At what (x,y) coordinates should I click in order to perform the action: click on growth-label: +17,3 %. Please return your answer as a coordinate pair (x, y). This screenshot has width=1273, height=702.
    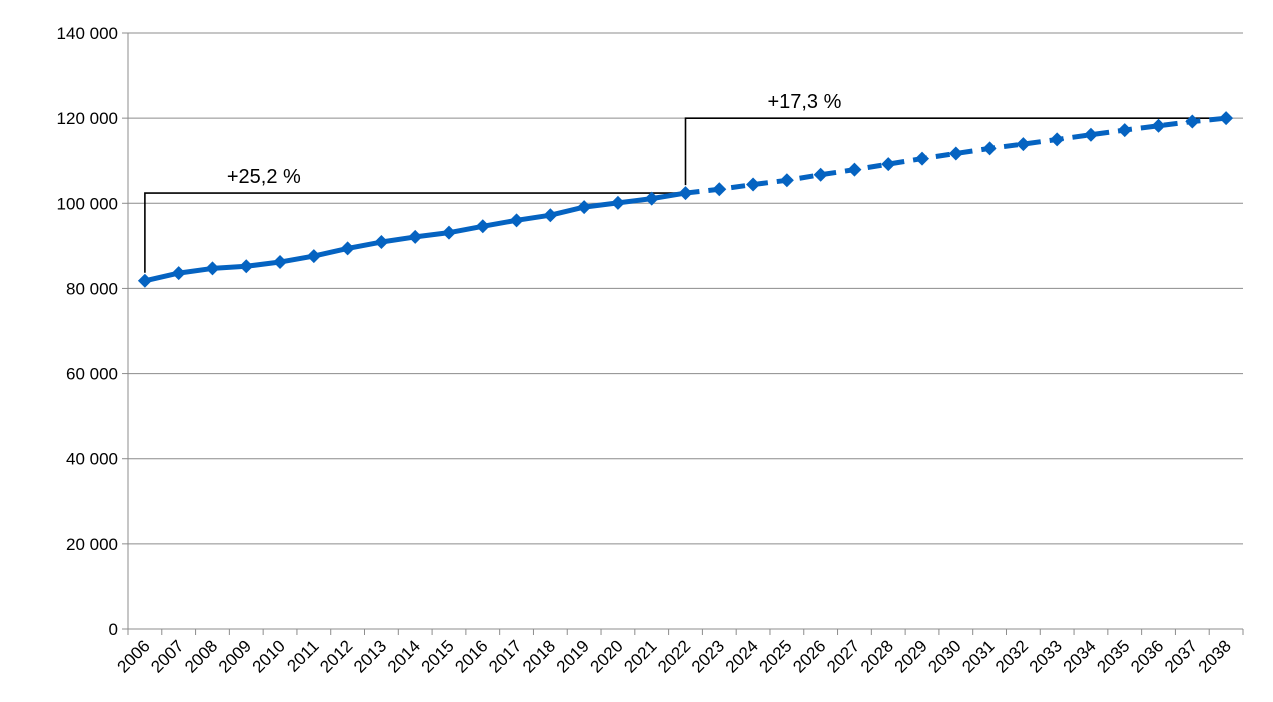
    Looking at the image, I should click on (804, 102).